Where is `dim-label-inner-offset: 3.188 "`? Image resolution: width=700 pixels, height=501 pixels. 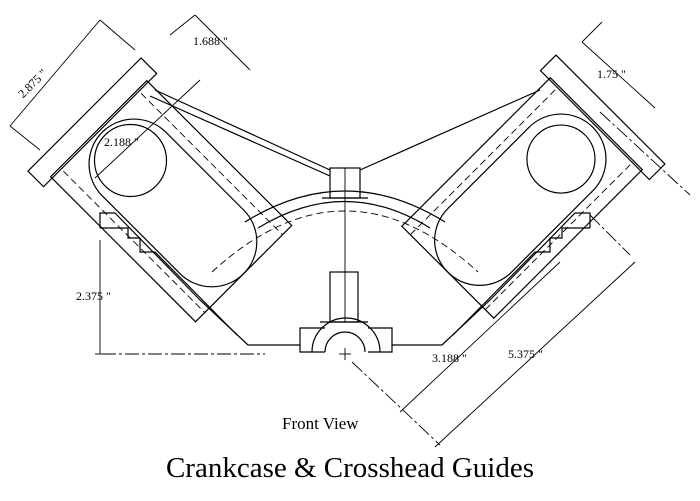 dim-label-inner-offset: 3.188 " is located at coordinates (449, 358).